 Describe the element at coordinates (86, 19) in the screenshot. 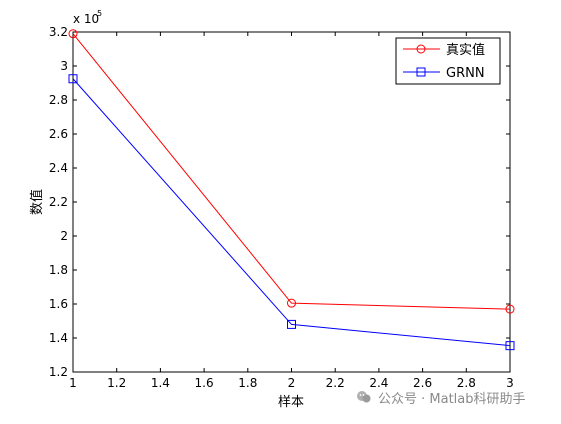

I see `y-exponent-label: x 10` at that location.